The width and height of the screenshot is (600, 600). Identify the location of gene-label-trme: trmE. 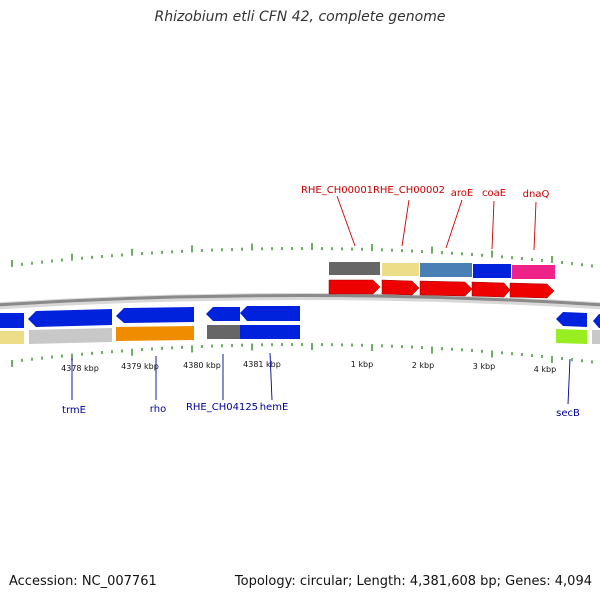
(74, 410).